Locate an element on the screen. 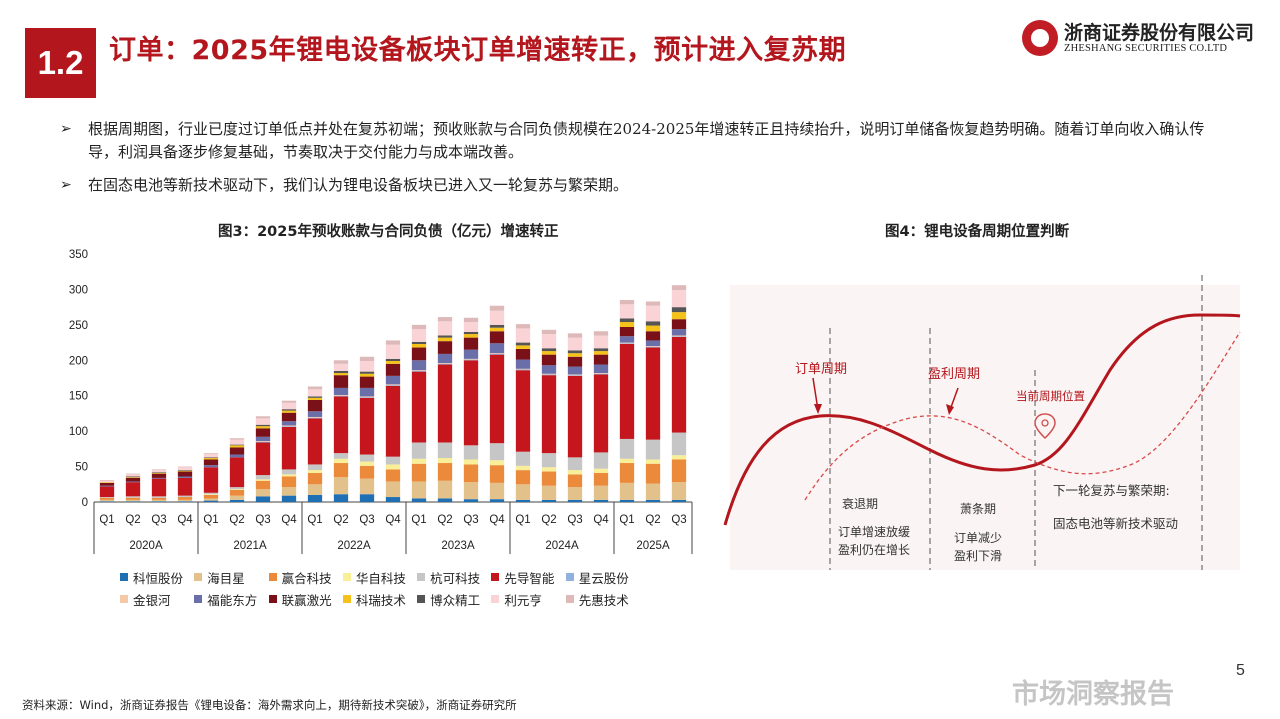 Image resolution: width=1280 pixels, height=719 pixels. legend-item: 海目星 is located at coordinates (231, 577).